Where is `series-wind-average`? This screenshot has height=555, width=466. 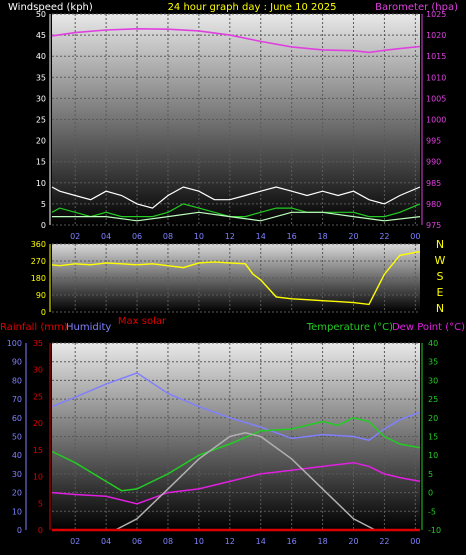
series-wind-average is located at coordinates (236, 216).